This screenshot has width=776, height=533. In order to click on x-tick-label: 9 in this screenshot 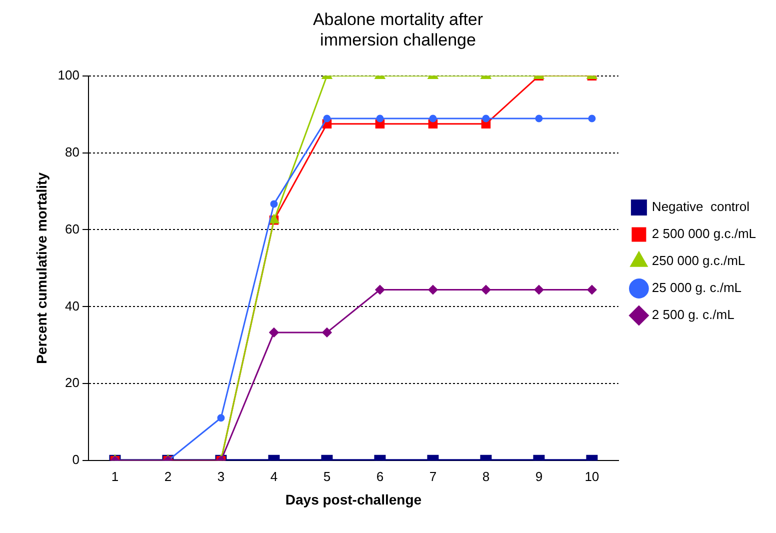, I will do `click(539, 476)`.